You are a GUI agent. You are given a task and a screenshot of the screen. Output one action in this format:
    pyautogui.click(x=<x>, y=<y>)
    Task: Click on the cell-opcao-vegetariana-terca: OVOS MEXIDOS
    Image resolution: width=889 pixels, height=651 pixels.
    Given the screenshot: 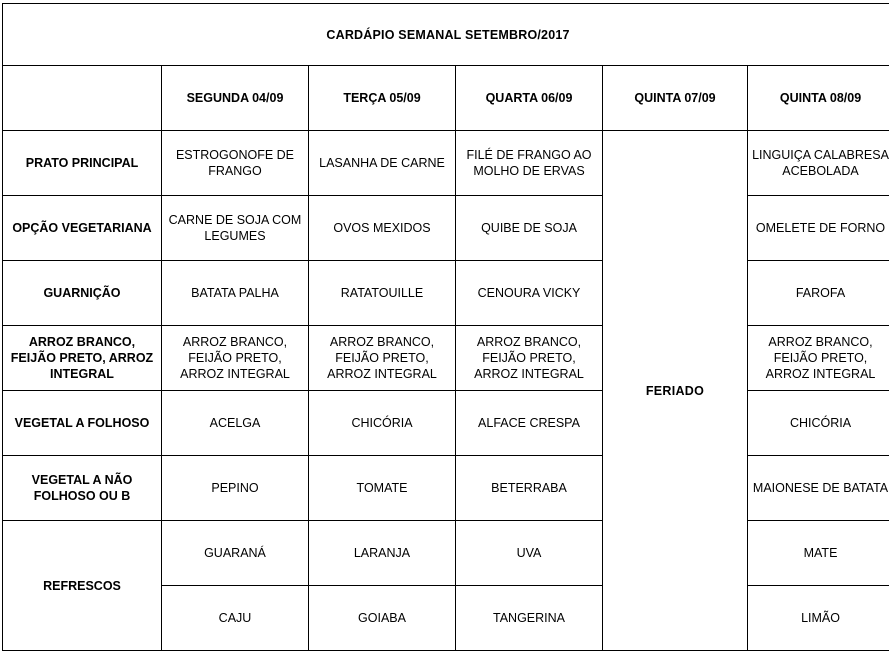 What is the action you would take?
    pyautogui.click(x=382, y=228)
    